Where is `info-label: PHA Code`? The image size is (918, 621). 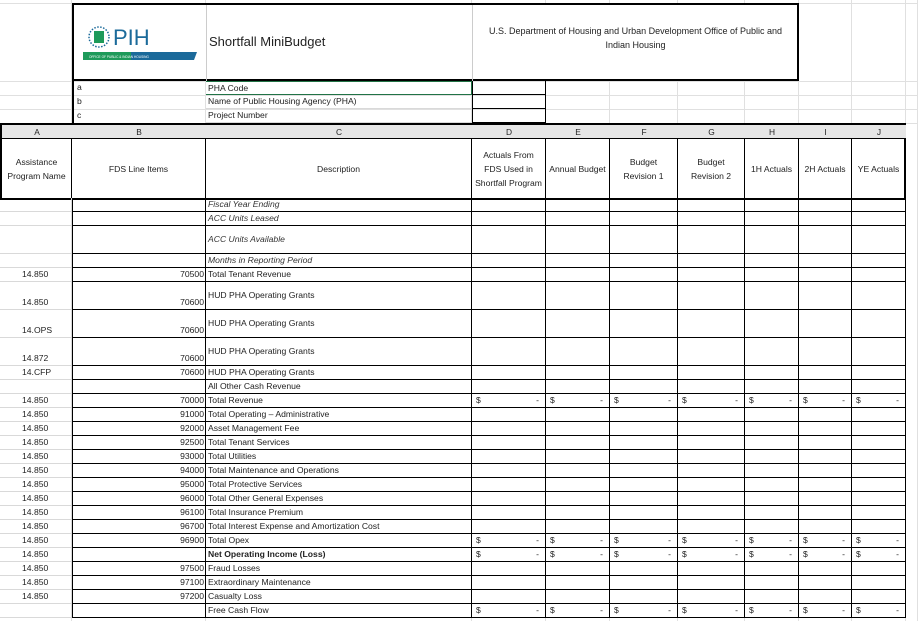 info-label: PHA Code is located at coordinates (339, 88).